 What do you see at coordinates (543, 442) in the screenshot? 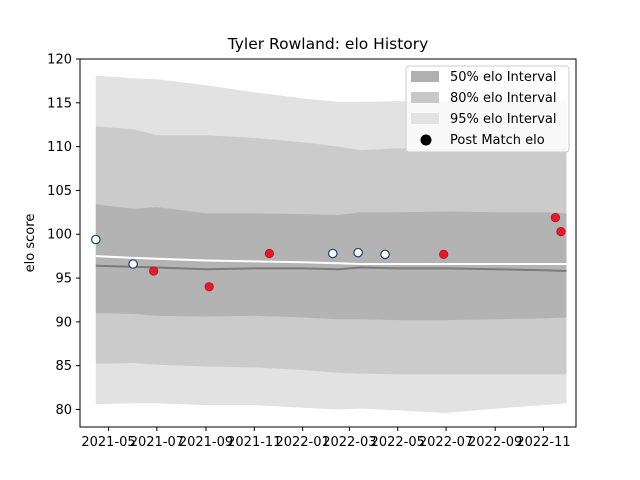
I see `x-tick-label: 2022-11` at bounding box center [543, 442].